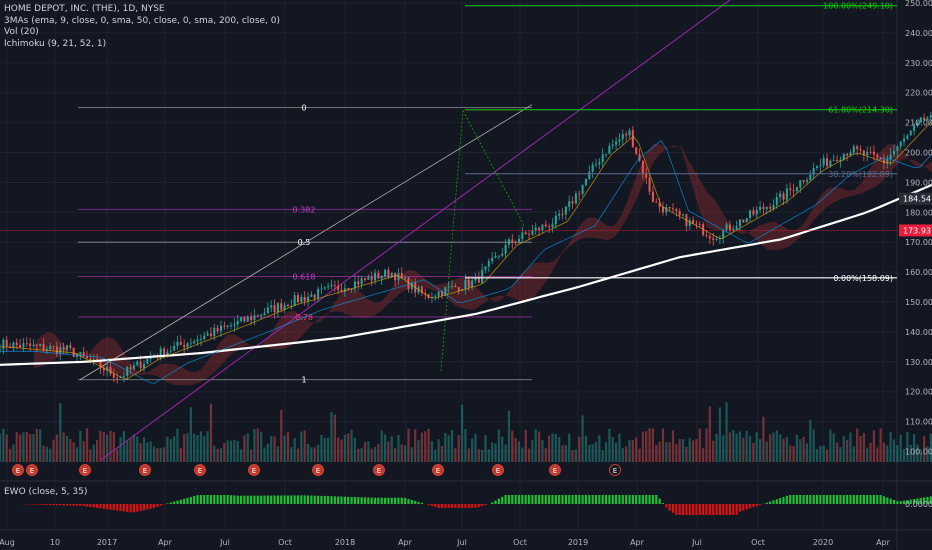  I want to click on time-tick-label: Apr, so click(637, 542).